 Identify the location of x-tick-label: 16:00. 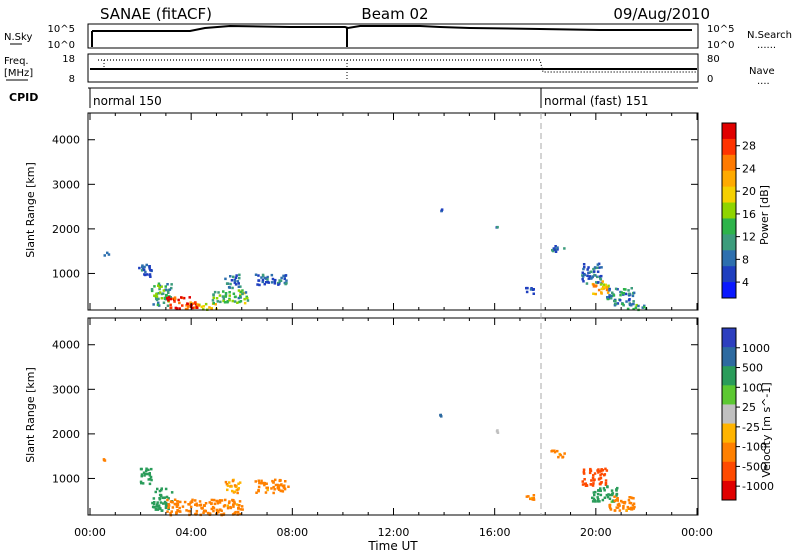
(495, 532).